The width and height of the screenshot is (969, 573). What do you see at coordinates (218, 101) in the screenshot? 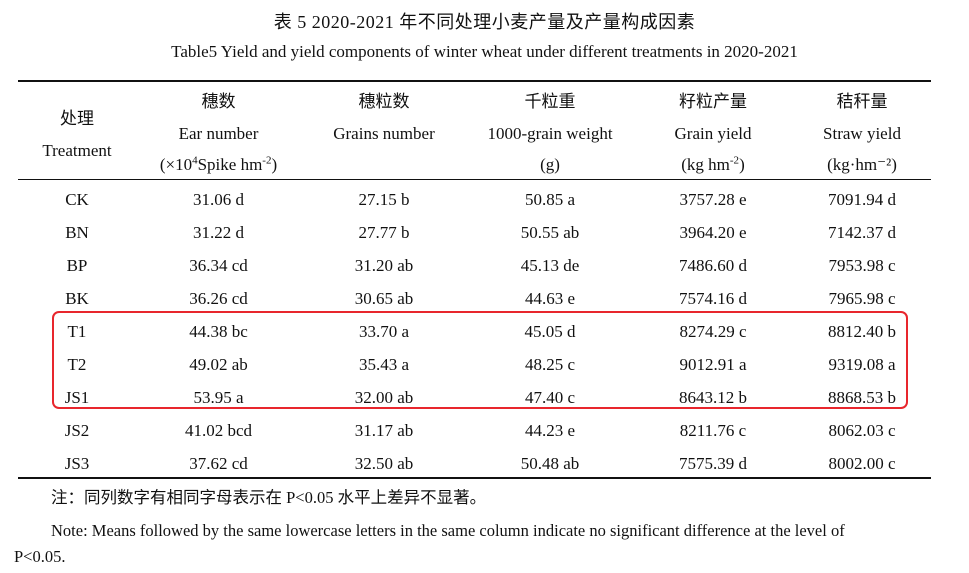
I see `header-ear-number-cn: 穗数` at bounding box center [218, 101].